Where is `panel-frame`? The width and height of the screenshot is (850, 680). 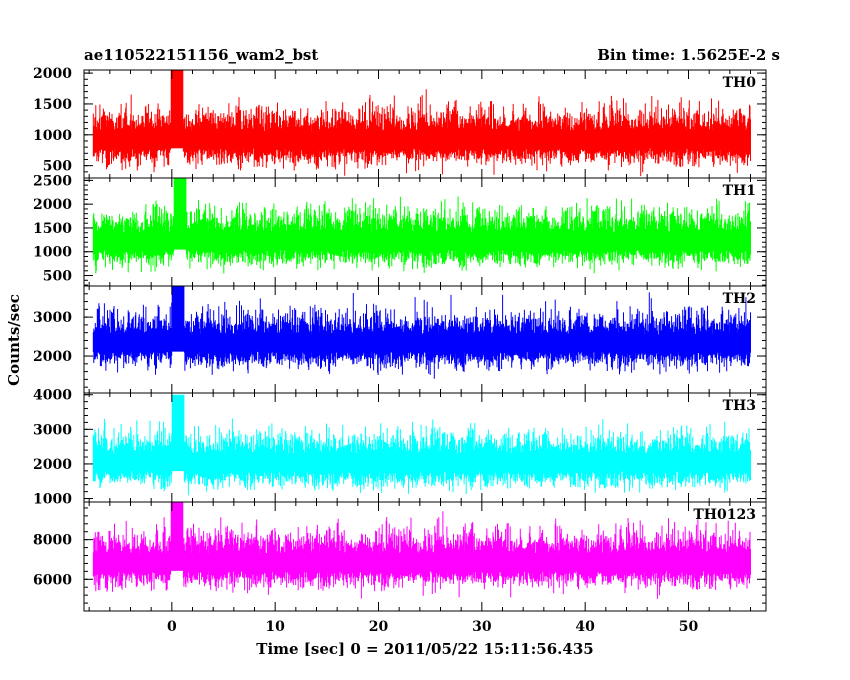 panel-frame is located at coordinates (425, 556).